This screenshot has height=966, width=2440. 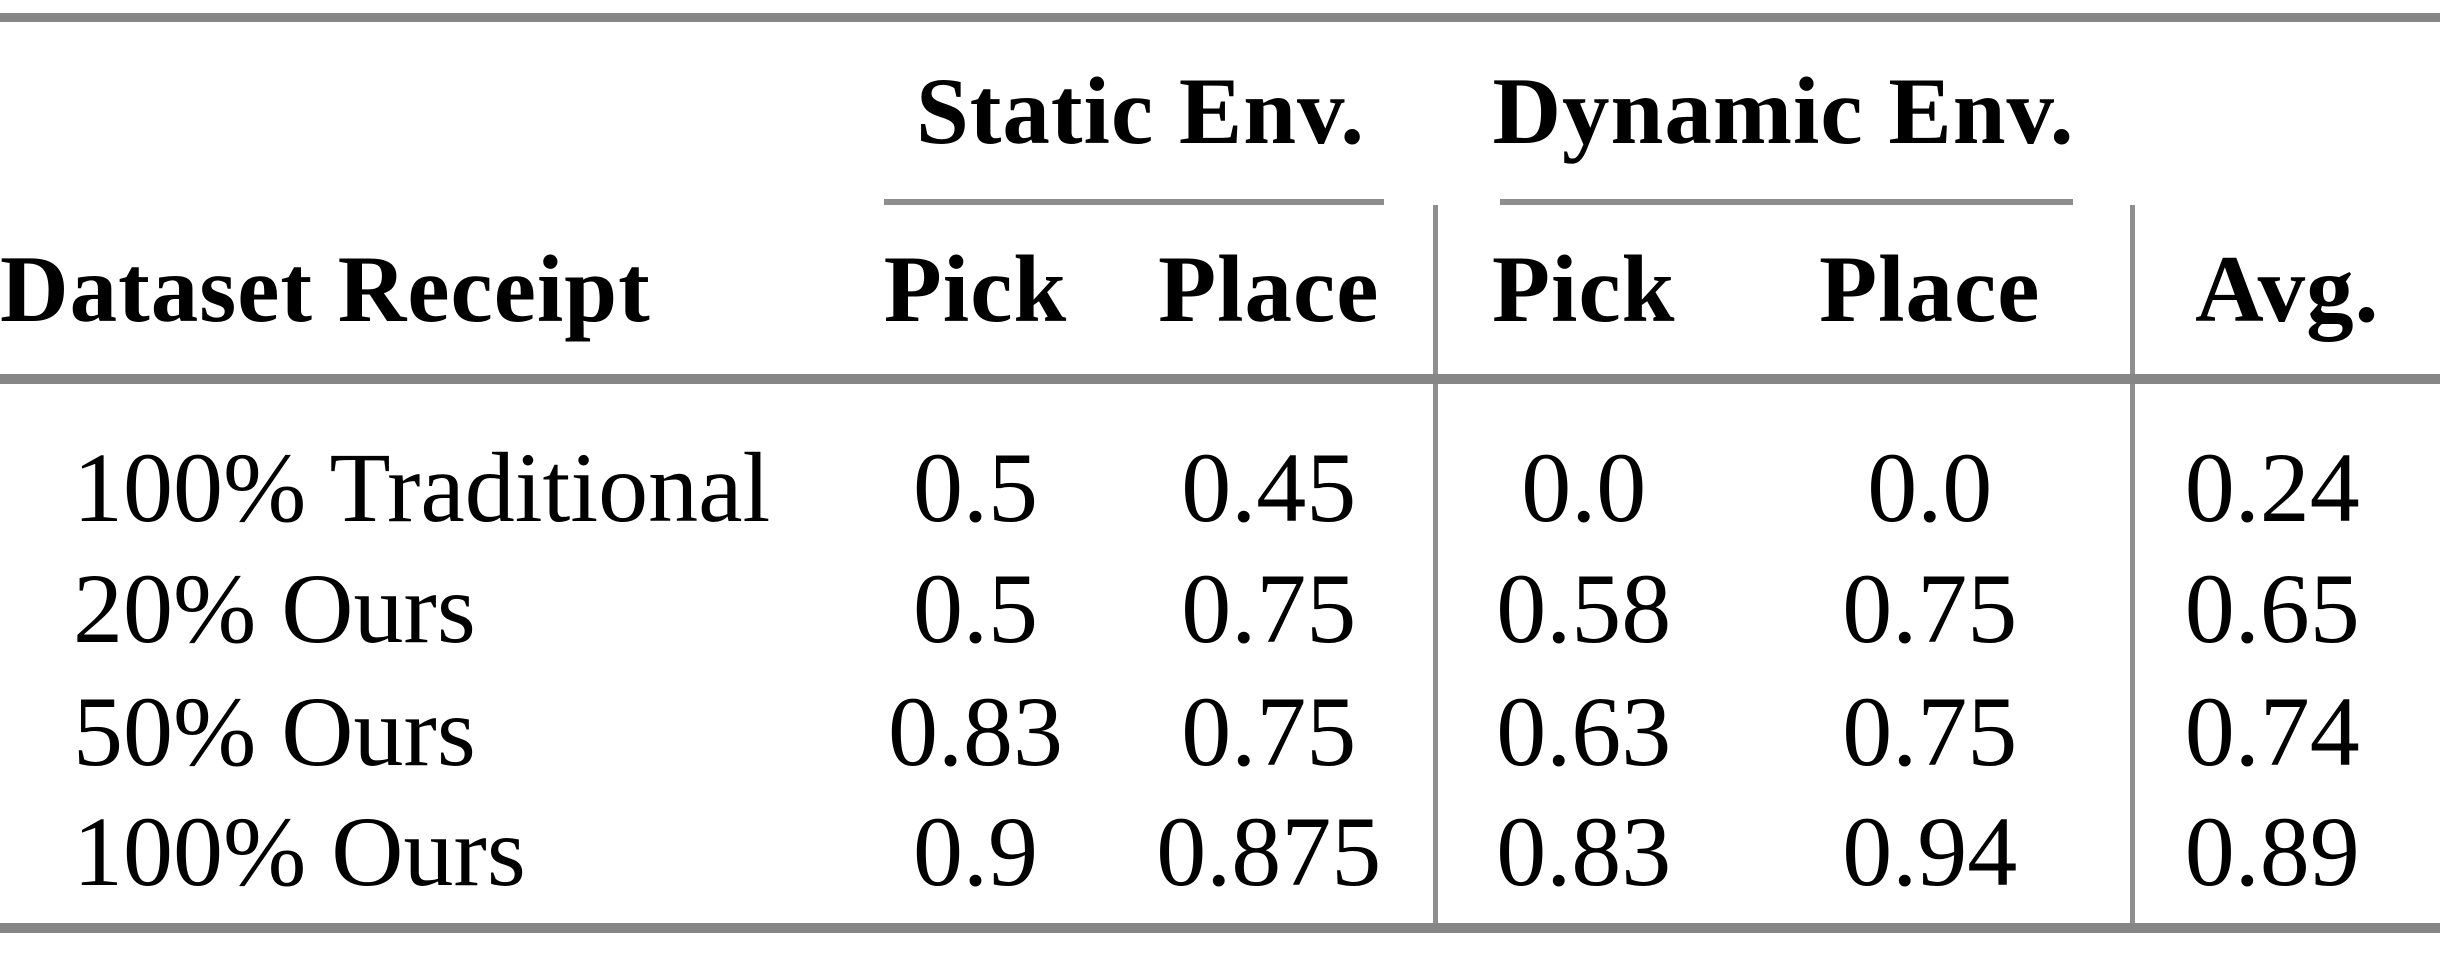 What do you see at coordinates (2286, 196) in the screenshot?
I see `cmidrule-spacer-right` at bounding box center [2286, 196].